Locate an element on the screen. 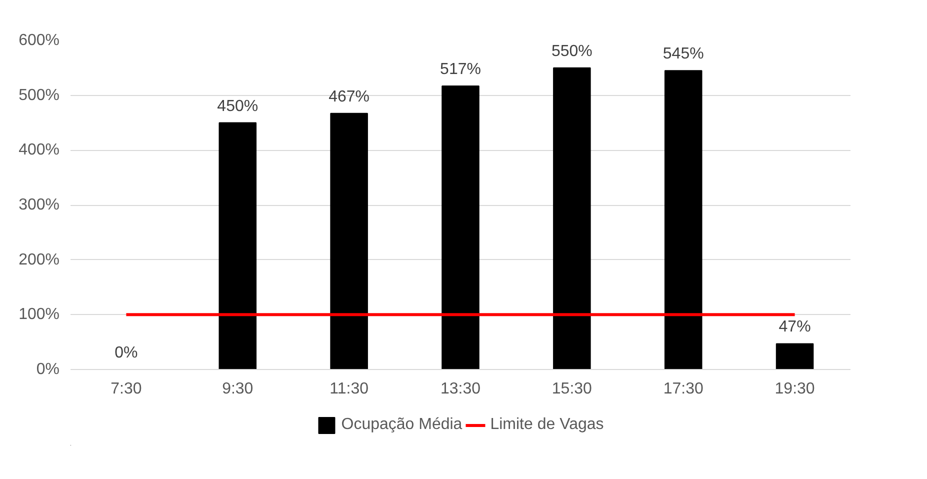  data-label: 545% is located at coordinates (683, 54).